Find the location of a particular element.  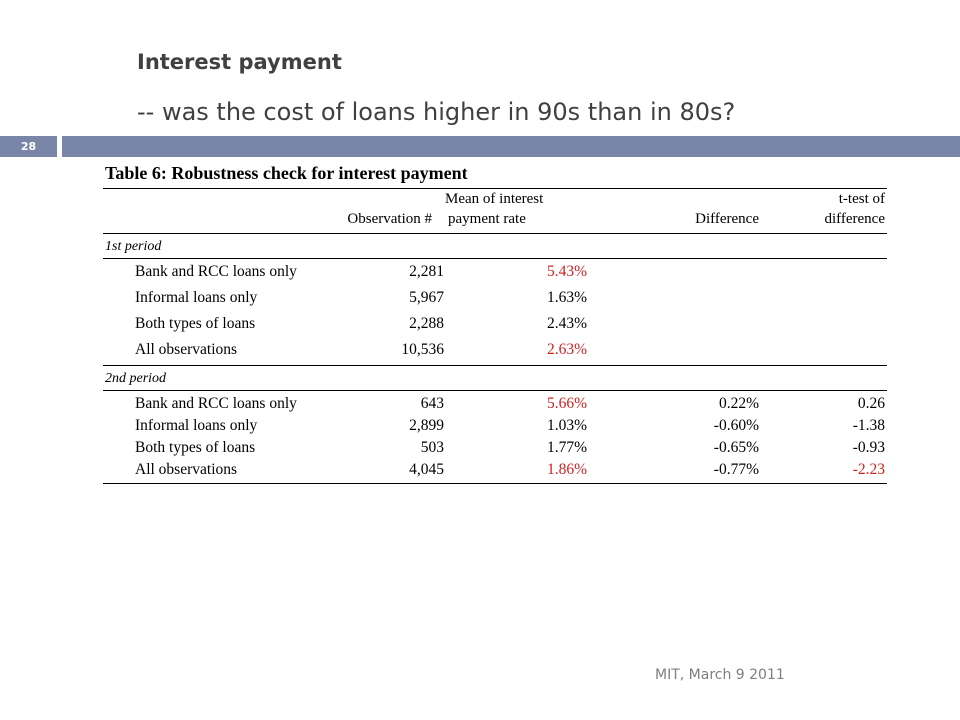

row-ttest: -1.38 is located at coordinates (868, 425).